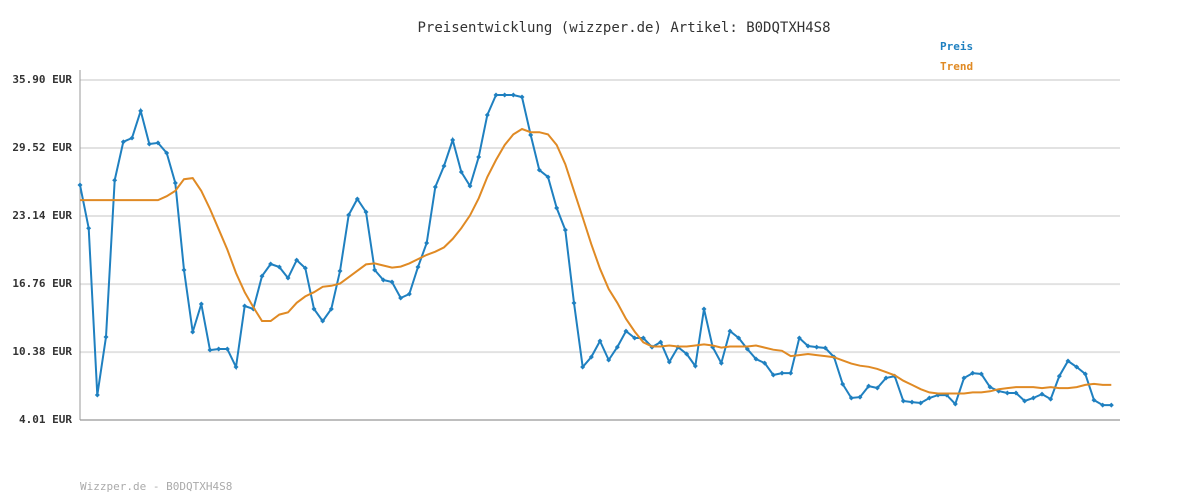  Describe the element at coordinates (42, 79) in the screenshot. I see `y-tick-label: 35.90 EUR` at that location.